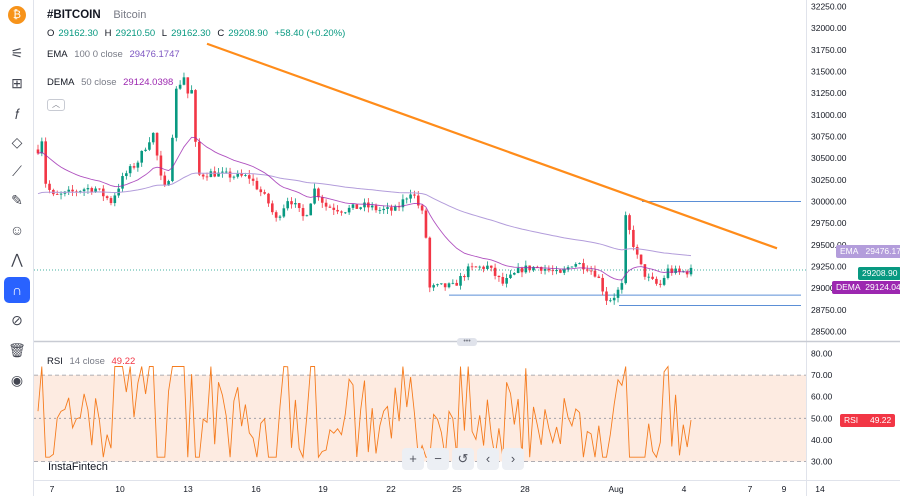 The width and height of the screenshot is (900, 496). I want to click on fx-icon: 𝑓, so click(17, 113).